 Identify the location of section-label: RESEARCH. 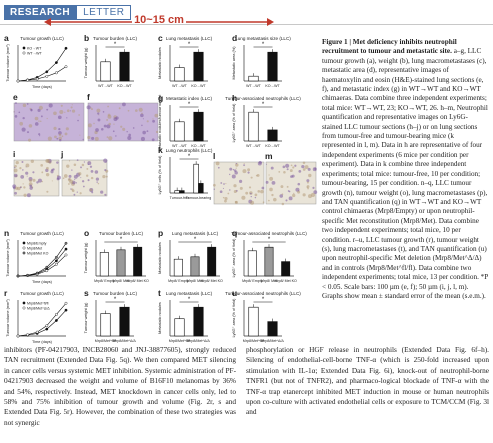
(40, 12).